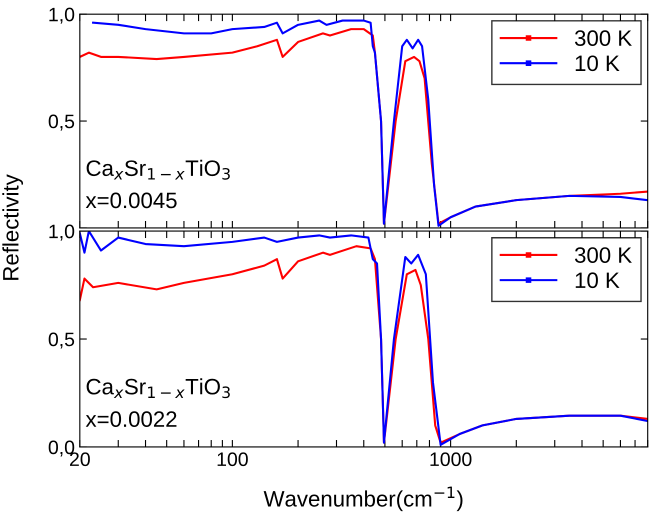 This screenshot has height=524, width=649. Describe the element at coordinates (363, 499) in the screenshot. I see `x-axis-title: Wavenumber(cm$^{−1}$)` at that location.